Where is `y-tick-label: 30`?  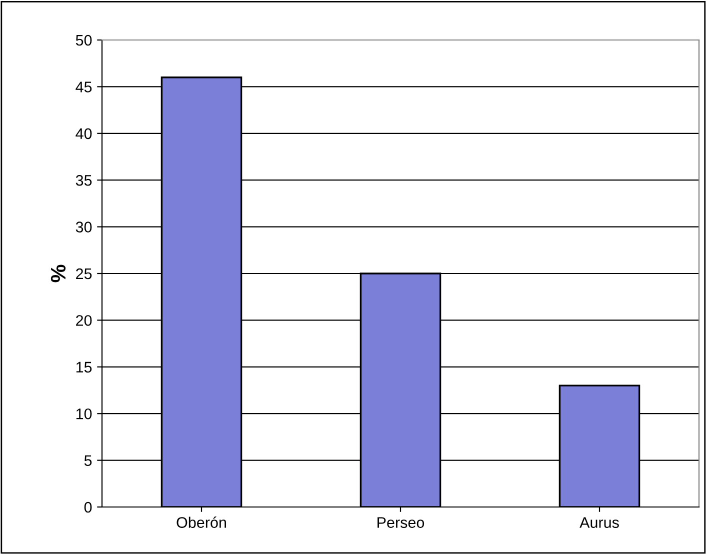
y-tick-label: 30 is located at coordinates (84, 227).